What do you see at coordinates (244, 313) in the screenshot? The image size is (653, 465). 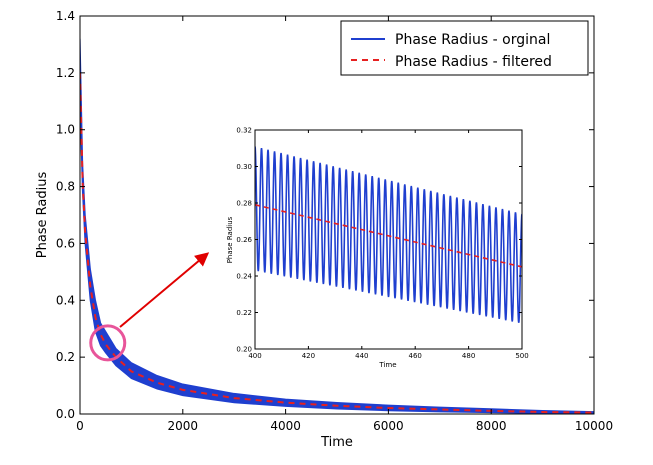 I see `inset-y-tick-label: 0.22` at bounding box center [244, 313].